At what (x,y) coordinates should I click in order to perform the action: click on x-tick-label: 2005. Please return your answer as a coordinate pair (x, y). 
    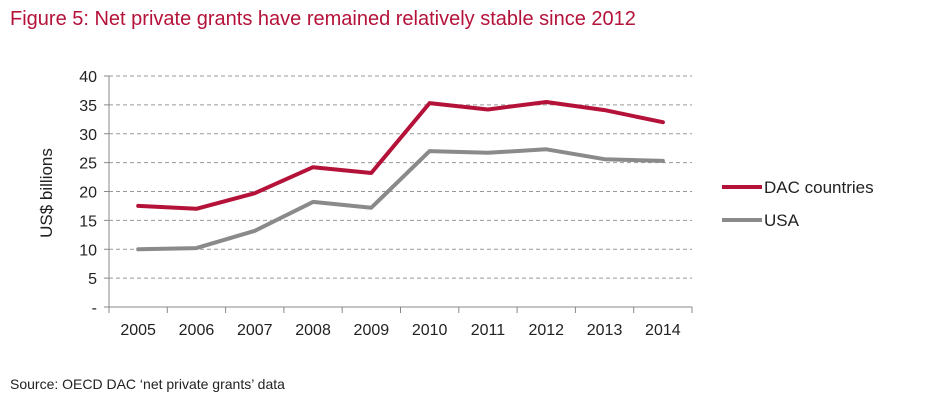
    Looking at the image, I should click on (138, 330).